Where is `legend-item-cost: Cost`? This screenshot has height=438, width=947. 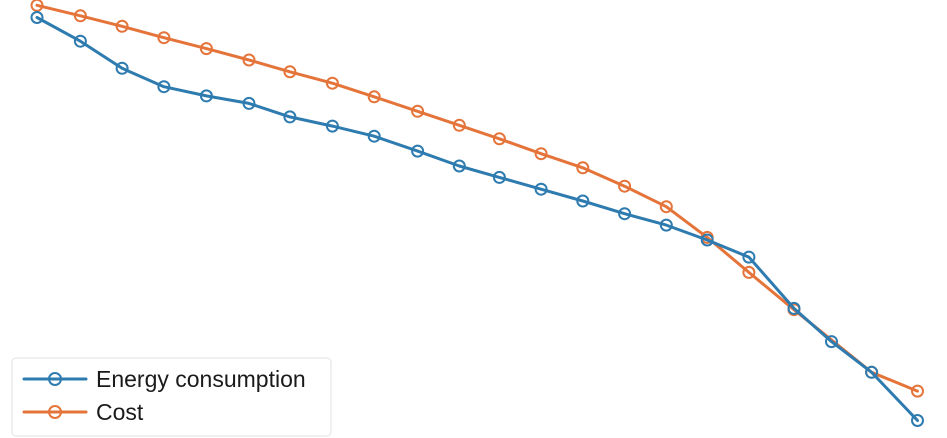
legend-item-cost: Cost is located at coordinates (83, 412).